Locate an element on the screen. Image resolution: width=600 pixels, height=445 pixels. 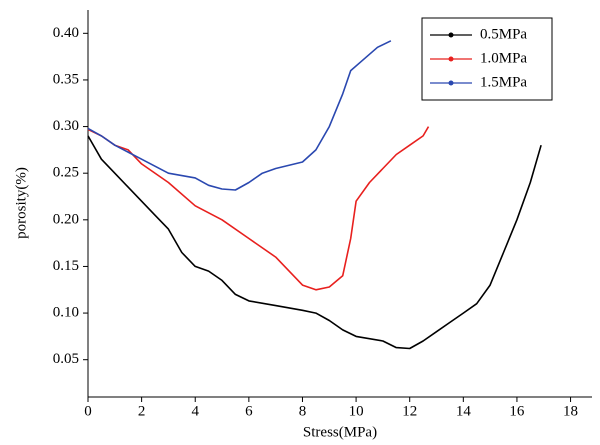
x-tick-label: 8 is located at coordinates (303, 411).